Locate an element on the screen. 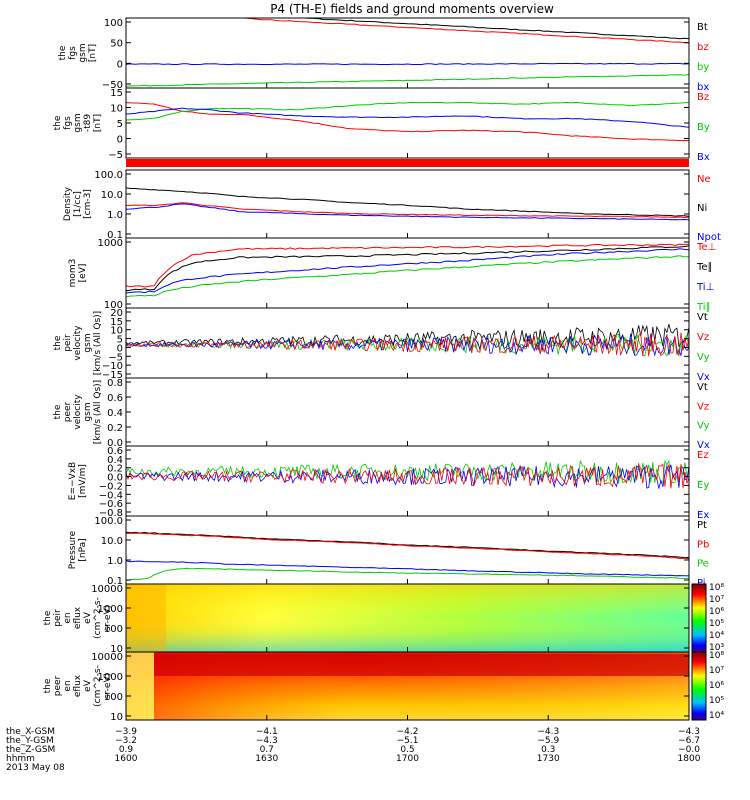 This screenshot has height=800, width=750. series-Pb is located at coordinates (407, 546).